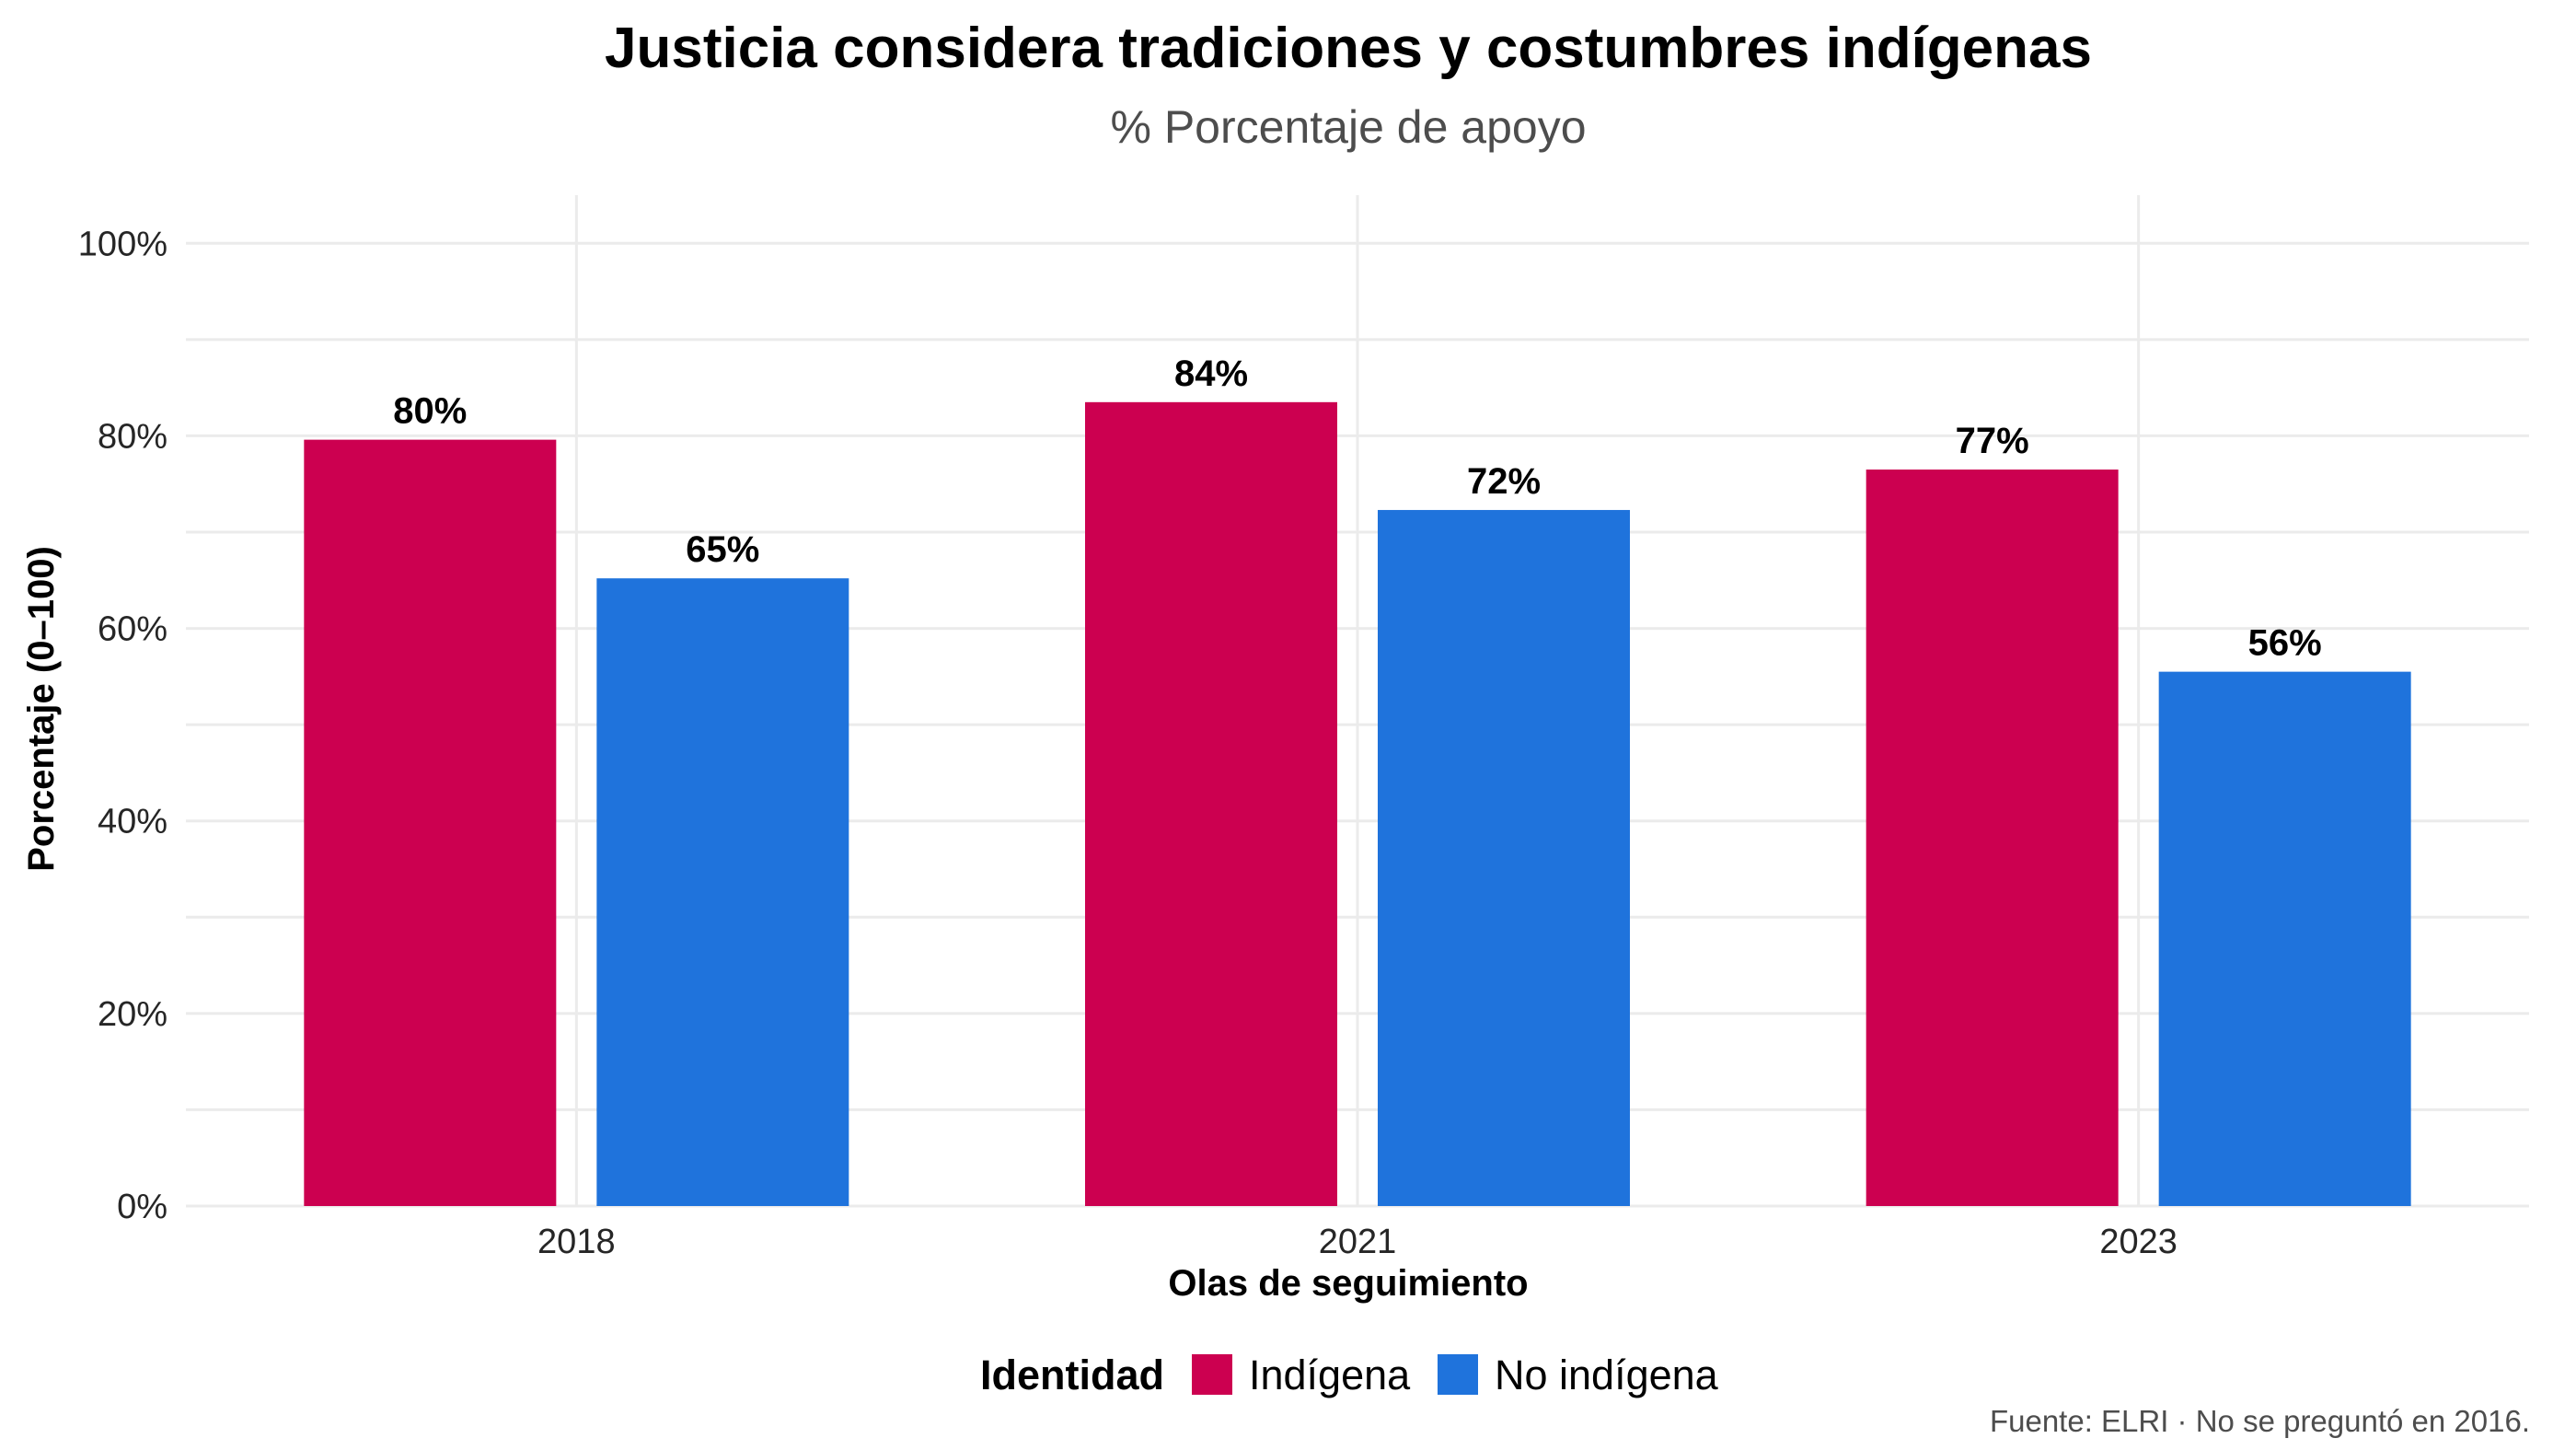  I want to click on bar-indigena-2023, so click(1992, 838).